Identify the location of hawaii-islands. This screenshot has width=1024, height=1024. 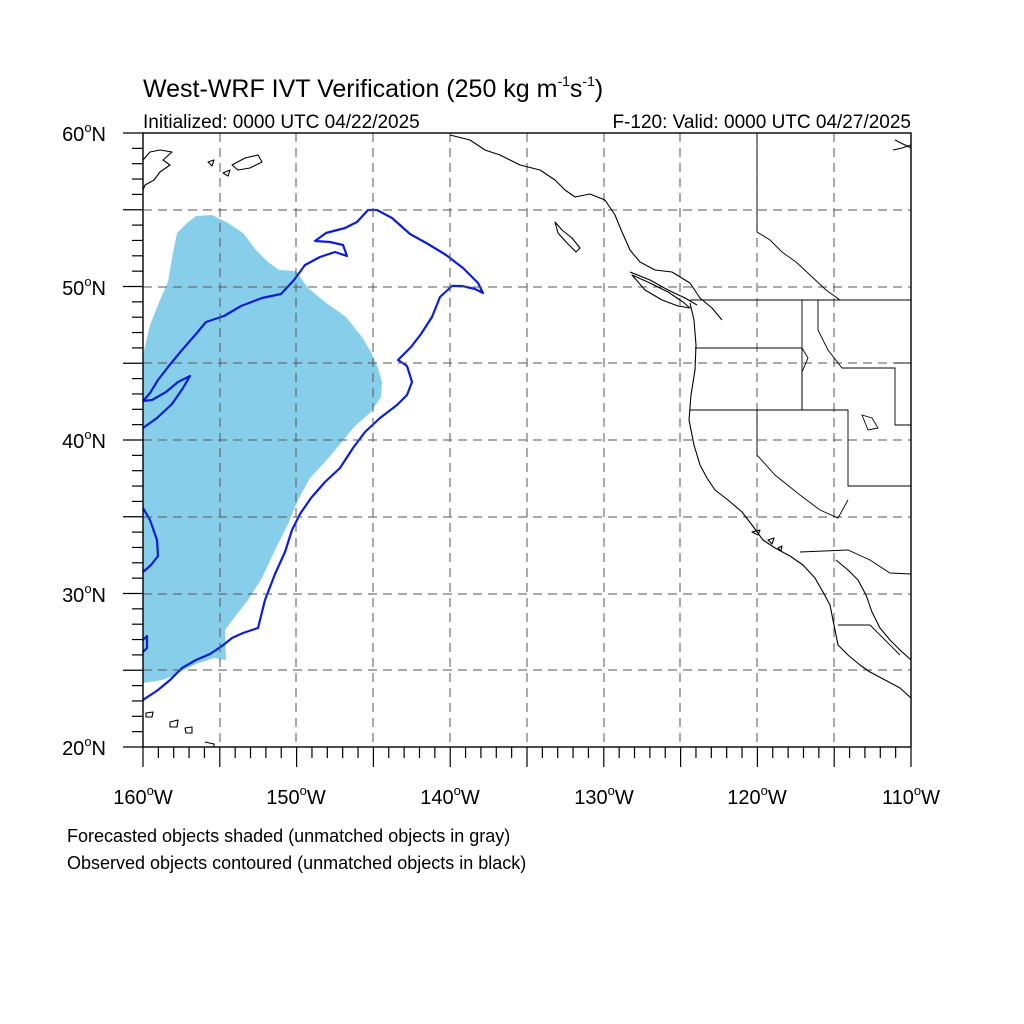
(180, 729).